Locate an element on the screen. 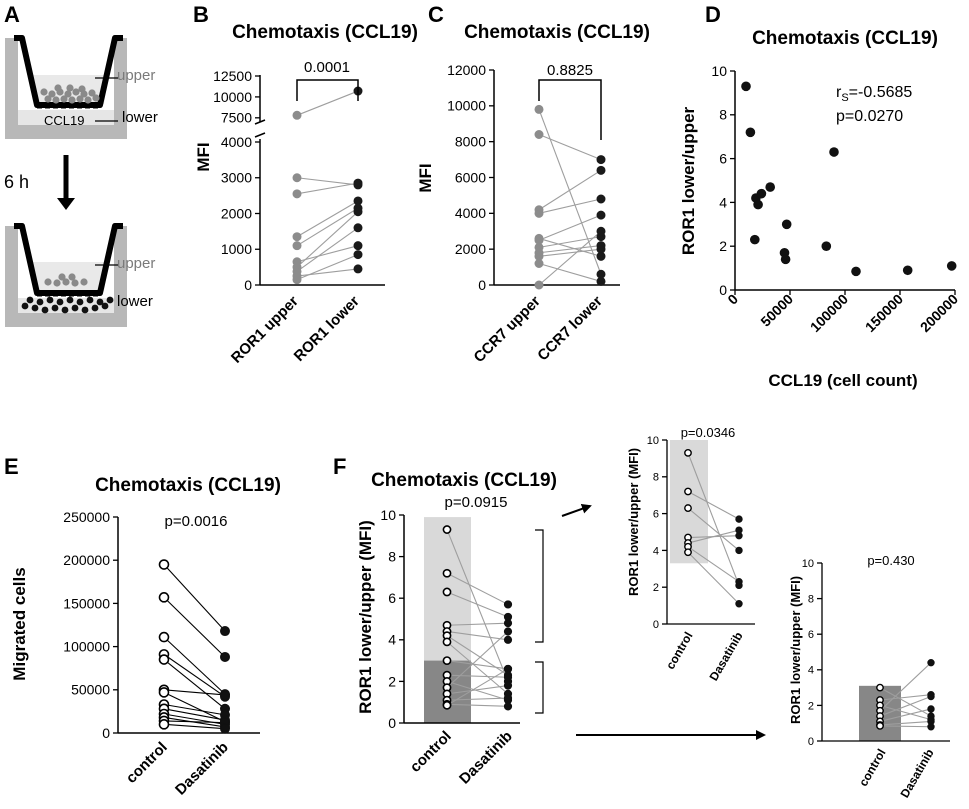  x-category-label: ROR1 upper is located at coordinates (265, 330).